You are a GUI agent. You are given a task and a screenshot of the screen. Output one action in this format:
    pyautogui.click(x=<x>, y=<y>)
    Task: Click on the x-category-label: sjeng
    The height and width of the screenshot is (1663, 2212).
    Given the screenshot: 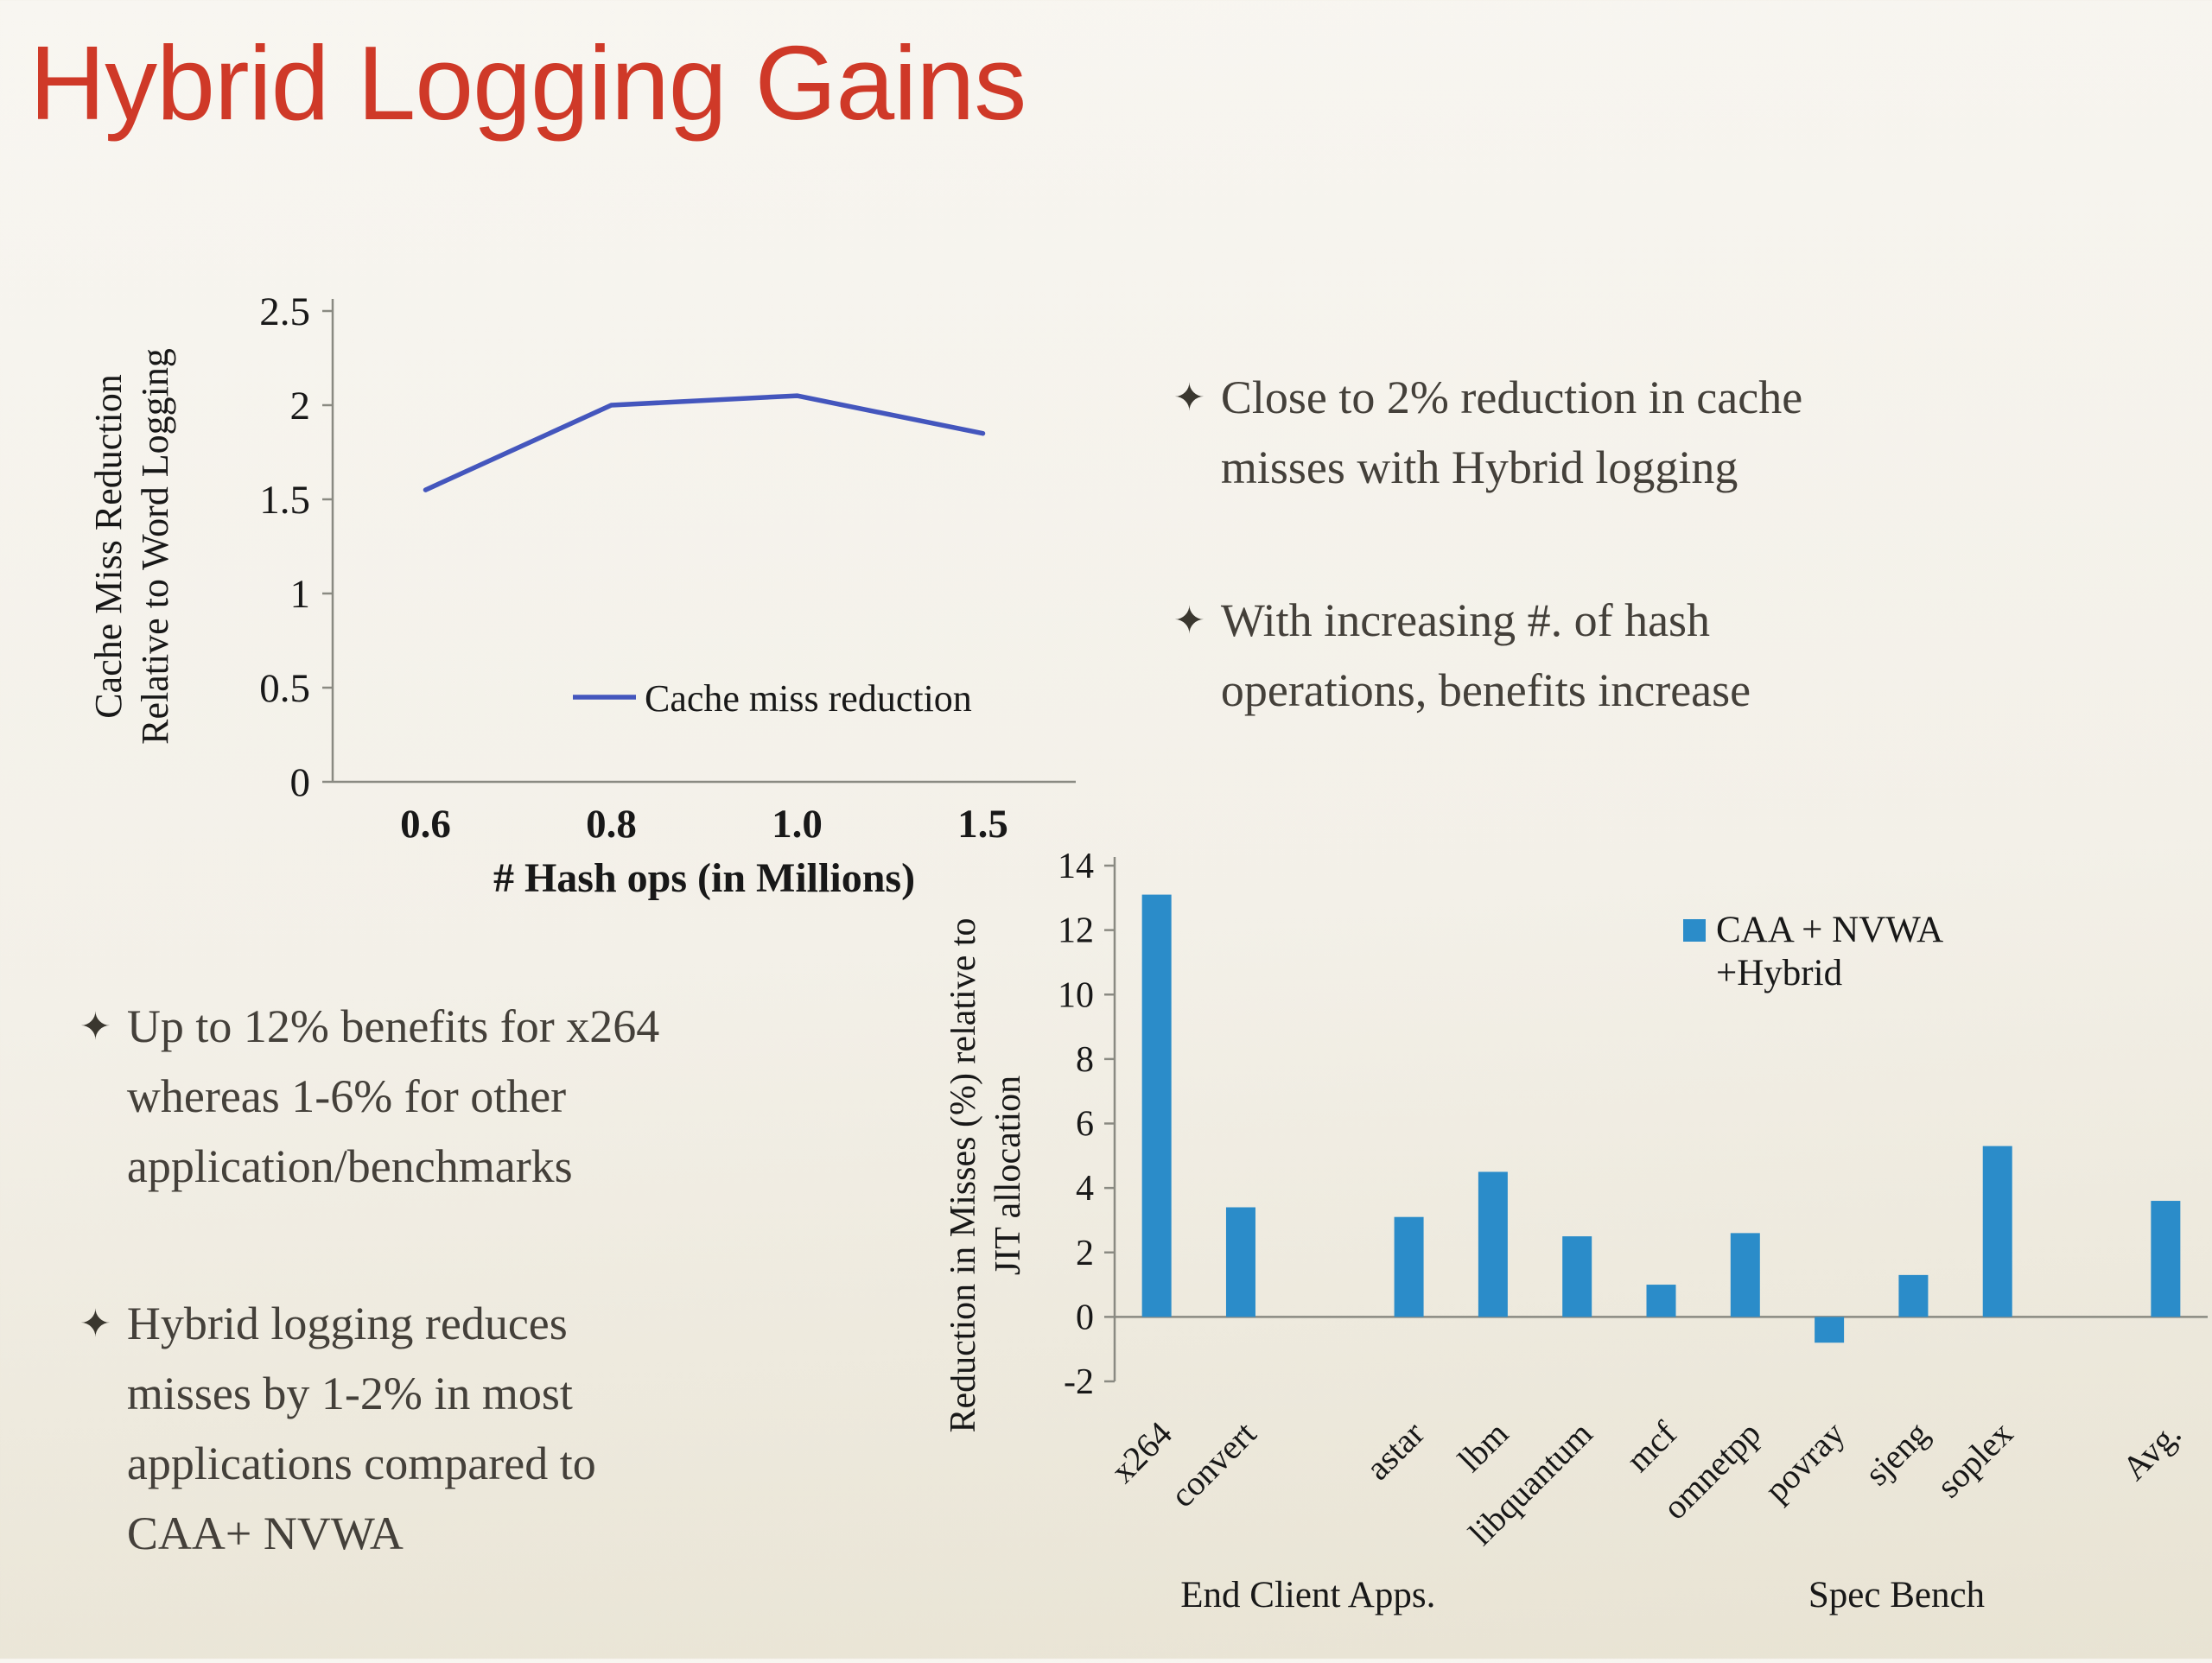 What is the action you would take?
    pyautogui.click(x=1897, y=1454)
    